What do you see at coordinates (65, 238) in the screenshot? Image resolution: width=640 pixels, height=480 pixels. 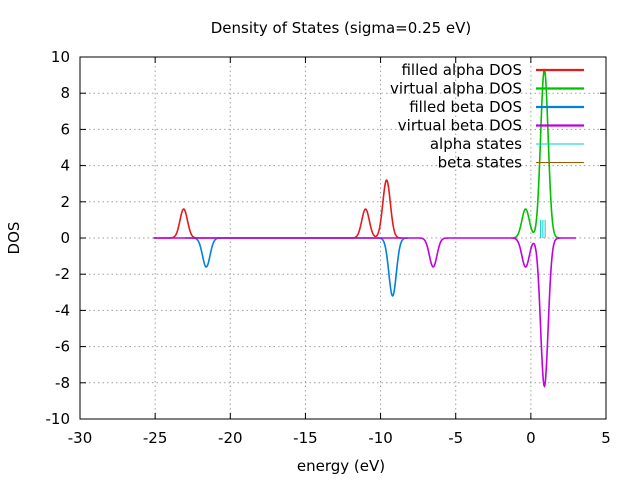 I see `y-tick-label: 0` at bounding box center [65, 238].